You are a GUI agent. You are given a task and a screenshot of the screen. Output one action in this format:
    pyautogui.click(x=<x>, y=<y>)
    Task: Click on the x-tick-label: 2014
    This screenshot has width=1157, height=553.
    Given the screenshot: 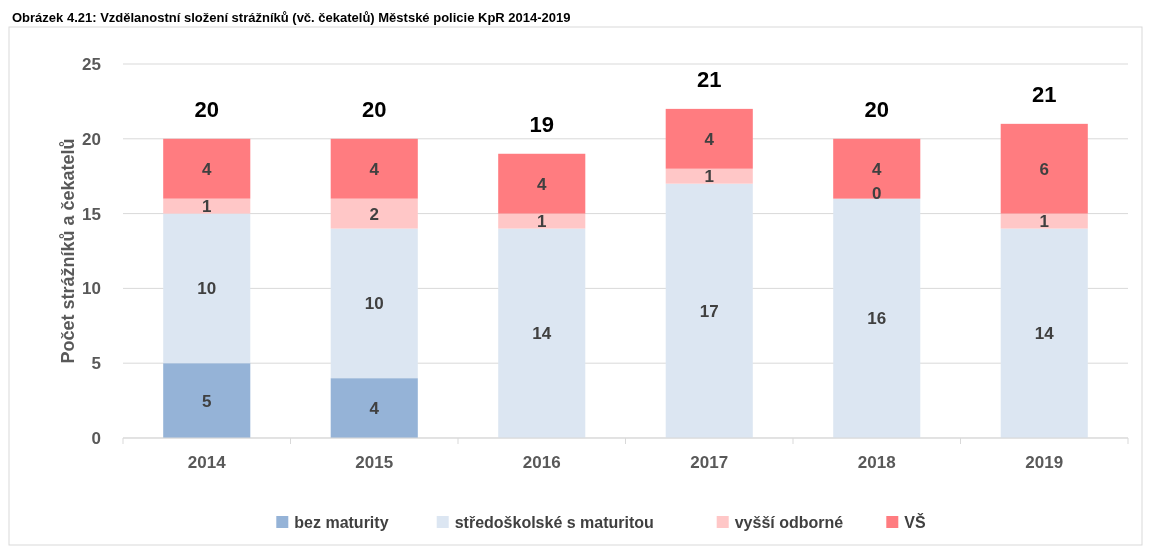 What is the action you would take?
    pyautogui.click(x=207, y=462)
    